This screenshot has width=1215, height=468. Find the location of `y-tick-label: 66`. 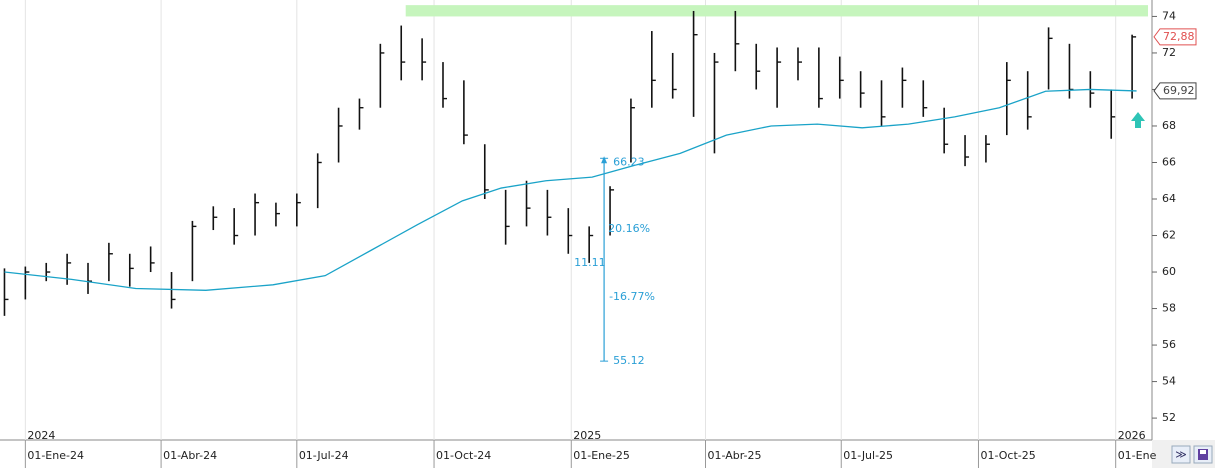

y-tick-label: 66 is located at coordinates (1169, 161).